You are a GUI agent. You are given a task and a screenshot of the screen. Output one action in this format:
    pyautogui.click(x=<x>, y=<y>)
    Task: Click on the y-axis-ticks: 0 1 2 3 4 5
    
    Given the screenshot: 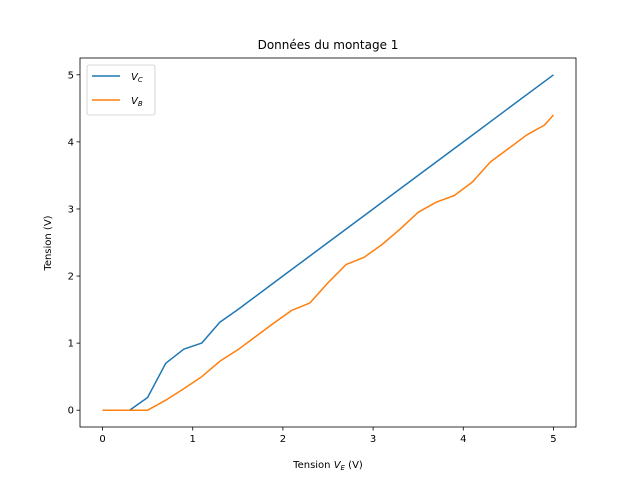 What is the action you would take?
    pyautogui.click(x=74, y=243)
    